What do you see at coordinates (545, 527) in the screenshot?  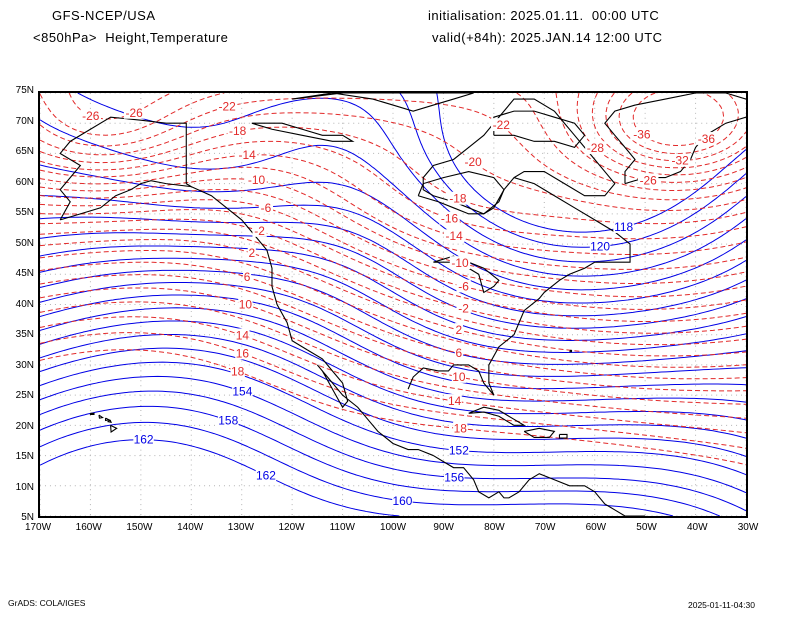 I see `lon-tick-70W: 70W` at bounding box center [545, 527].